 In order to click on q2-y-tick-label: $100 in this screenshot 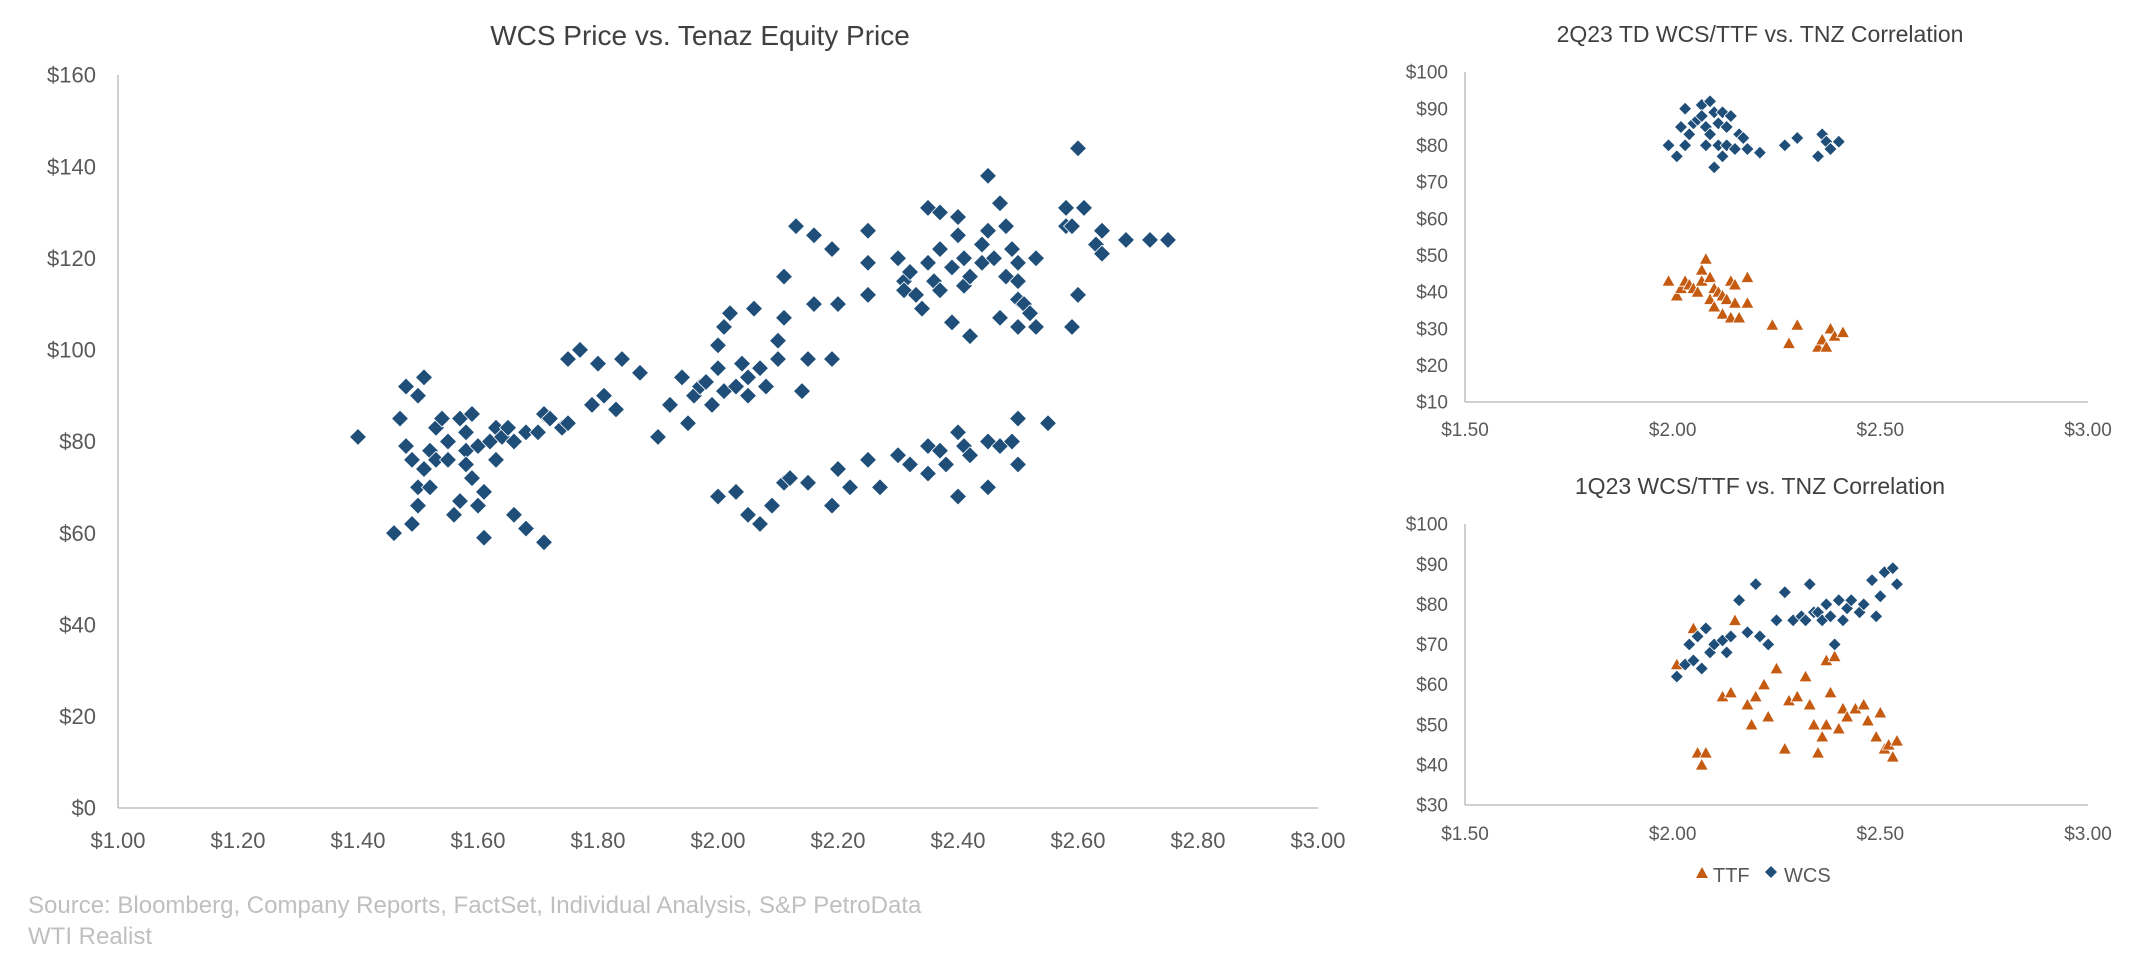, I will do `click(1427, 73)`.